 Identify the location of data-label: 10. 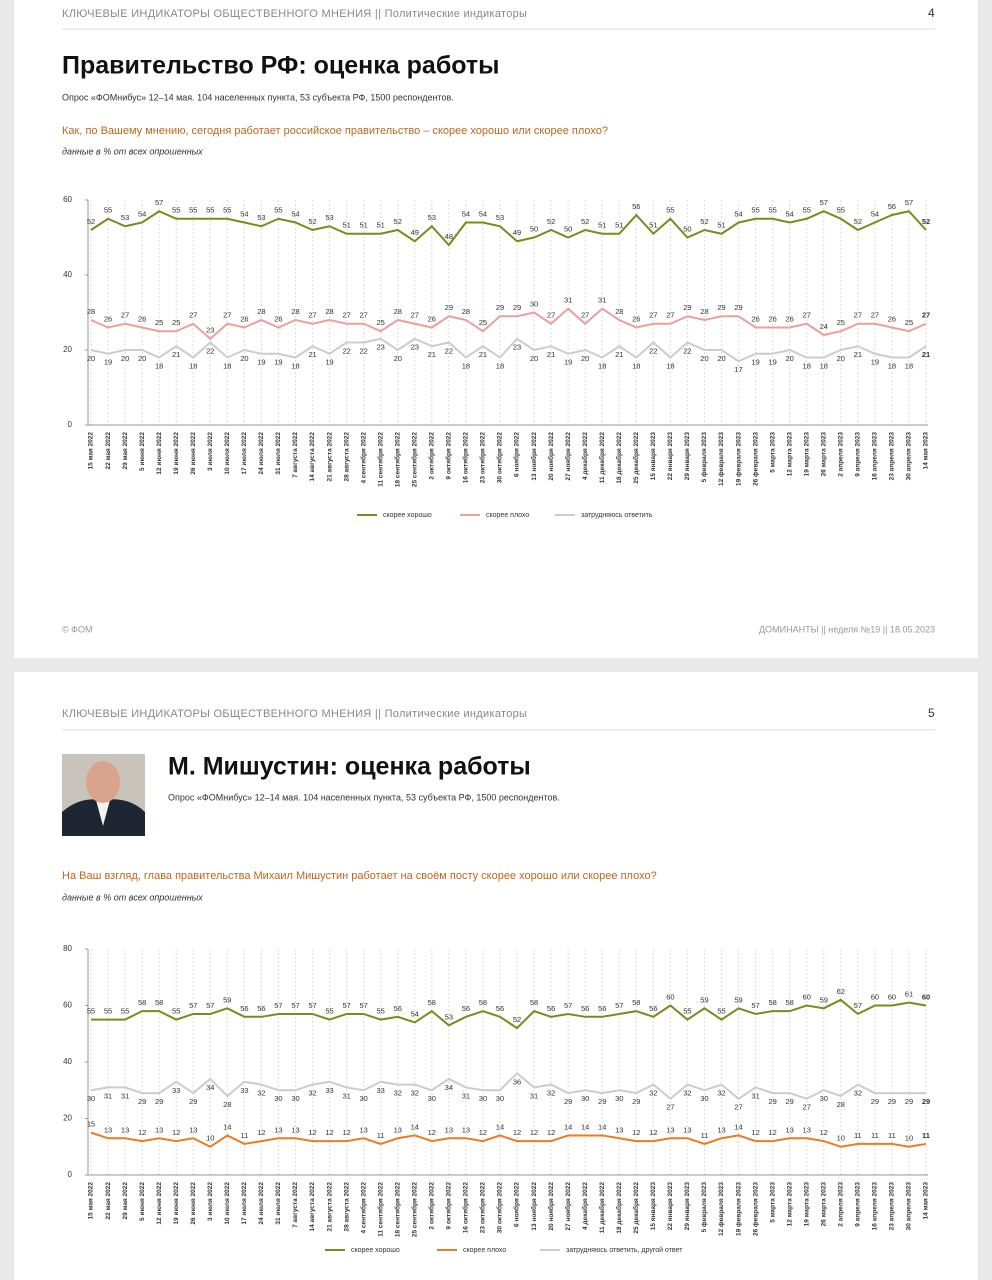
(210, 1138).